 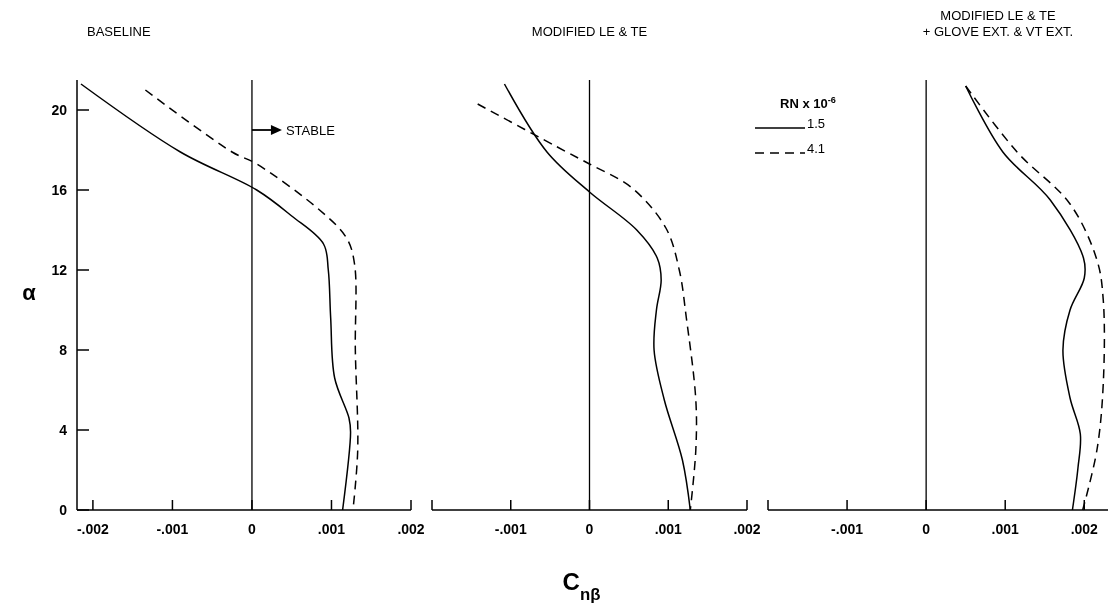 I want to click on legend-title: RN x 10$^{-6}$, so click(x=808, y=103).